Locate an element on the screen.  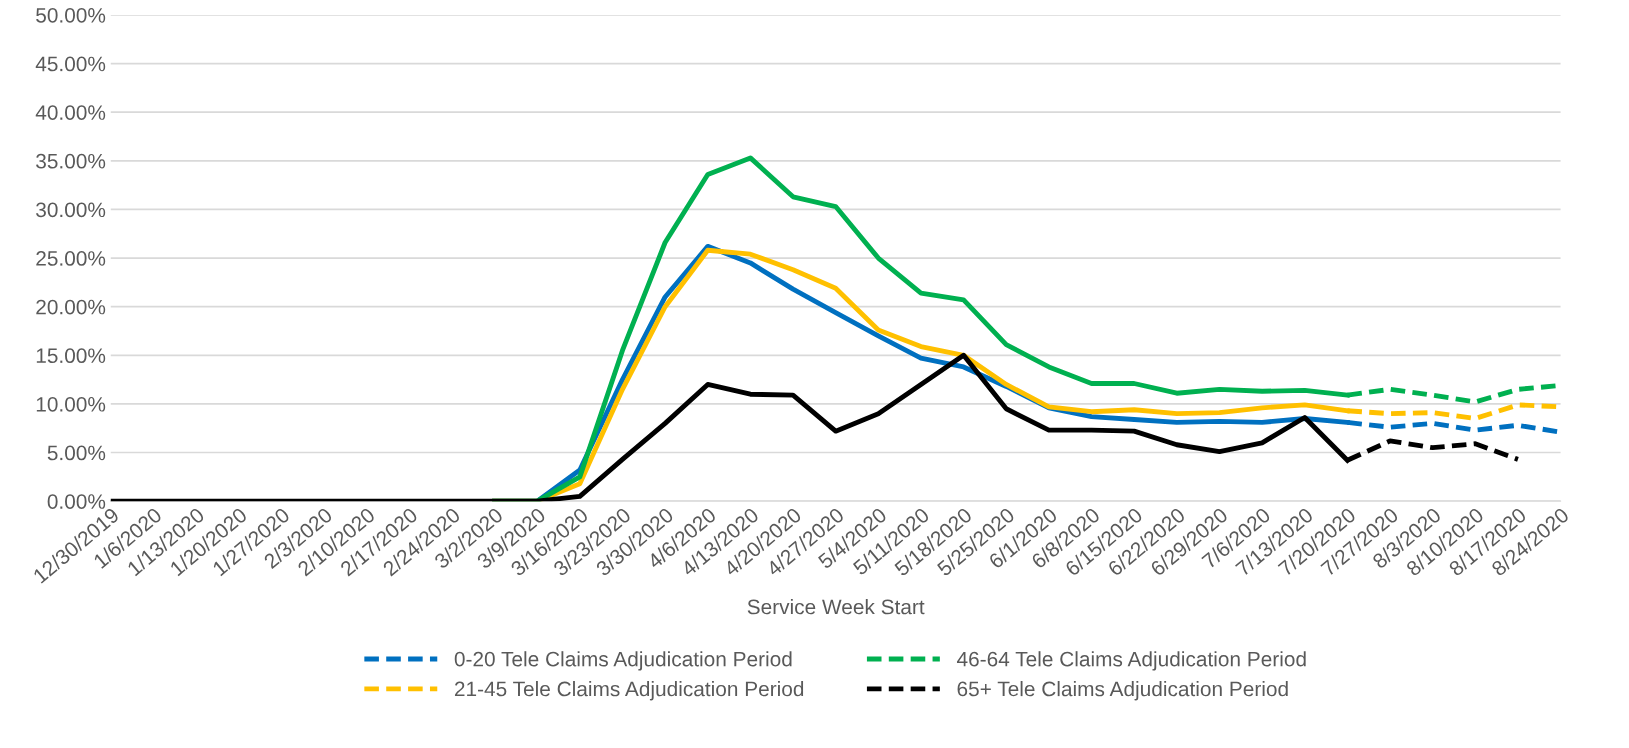
legend-label: 21-45 Tele Claims Adjudication Period is located at coordinates (629, 691).